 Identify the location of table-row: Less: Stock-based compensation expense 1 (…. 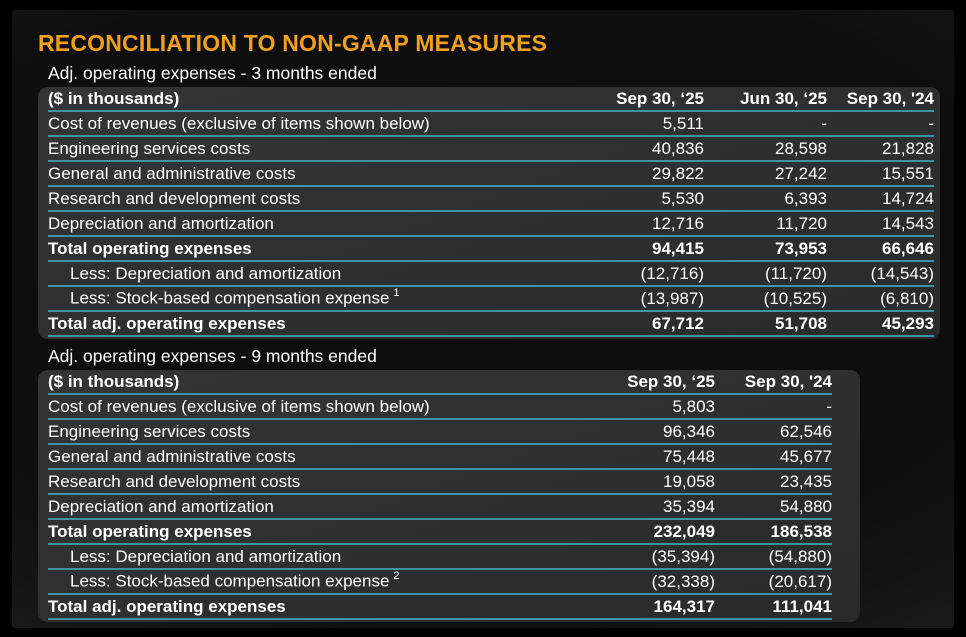
(491, 299).